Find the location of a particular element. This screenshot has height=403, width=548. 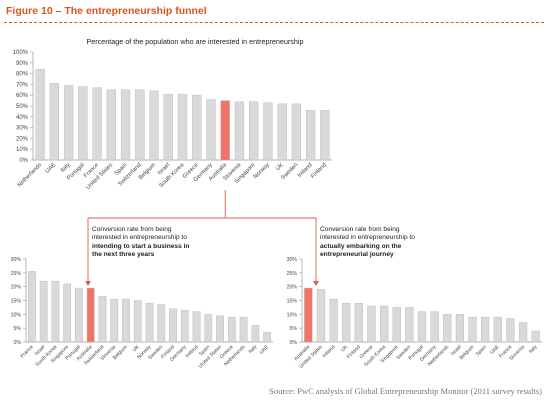

intention-bar-portugal is located at coordinates (79, 315).